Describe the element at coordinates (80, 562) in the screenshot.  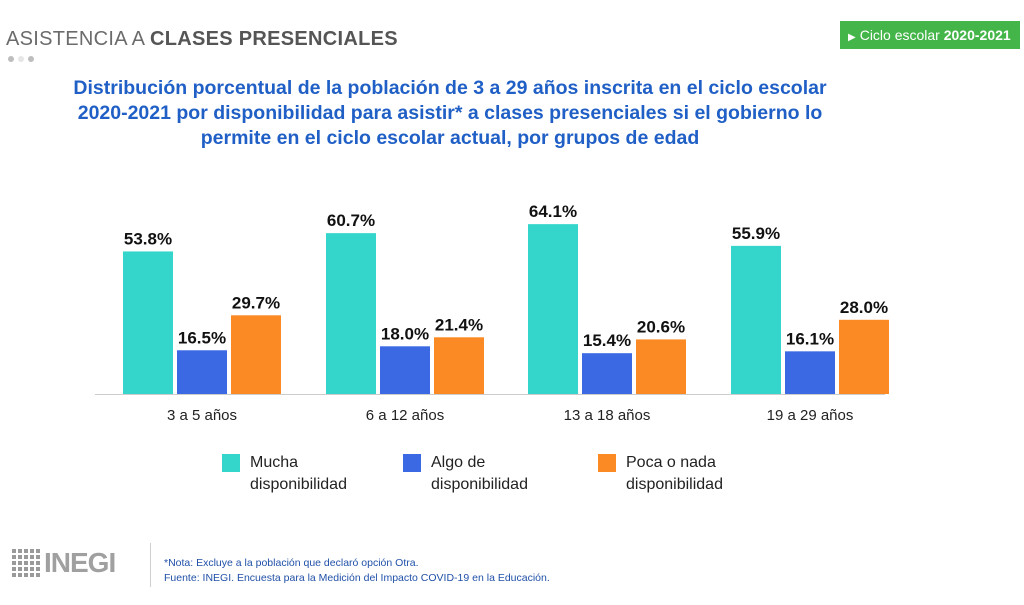
I see `logo-text: INEGI` at that location.